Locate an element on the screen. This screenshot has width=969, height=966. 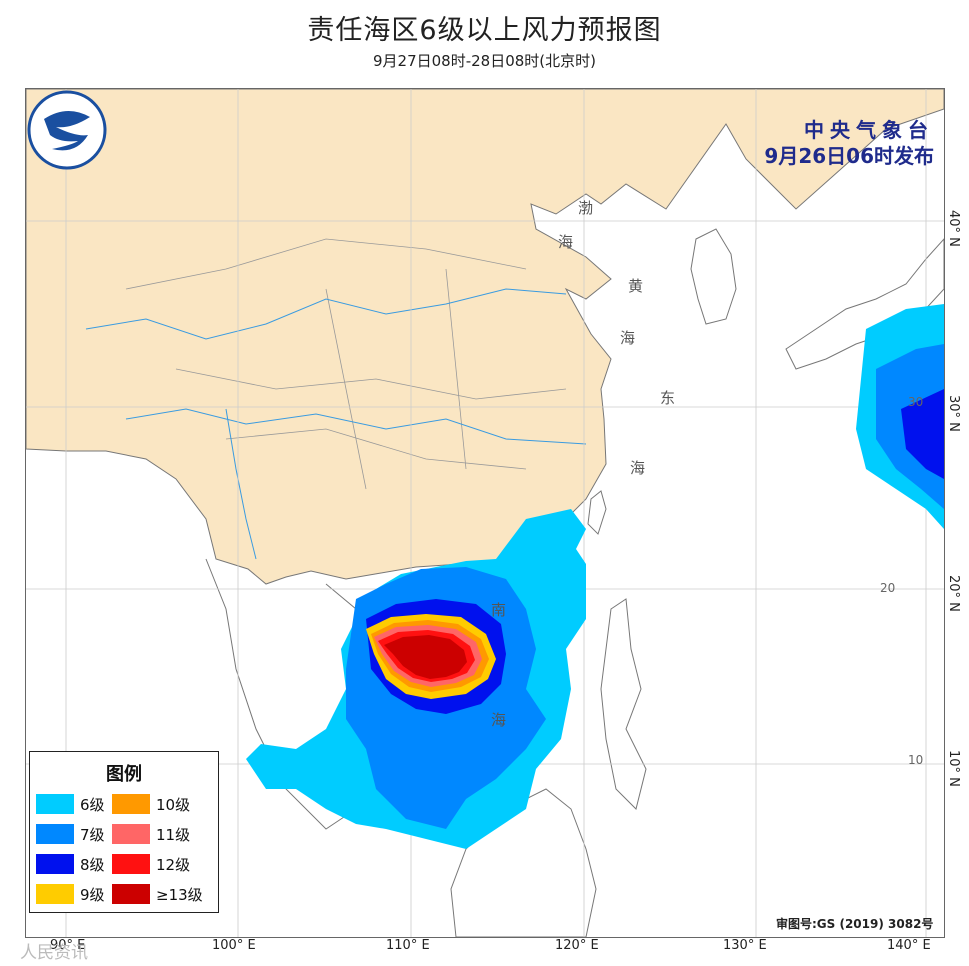
taiwan-island is located at coordinates (597, 512).